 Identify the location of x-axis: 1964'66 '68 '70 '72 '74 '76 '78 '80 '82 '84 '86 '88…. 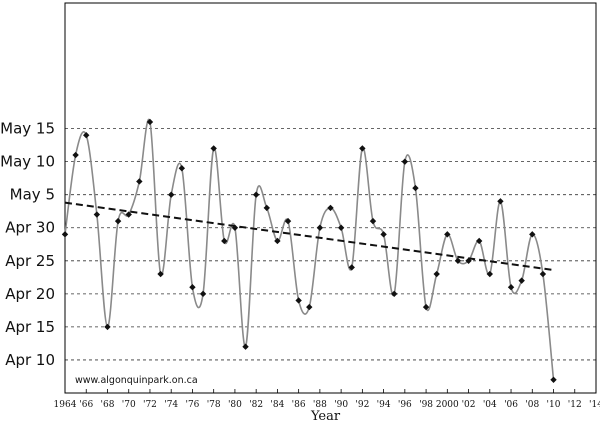
(327, 399).